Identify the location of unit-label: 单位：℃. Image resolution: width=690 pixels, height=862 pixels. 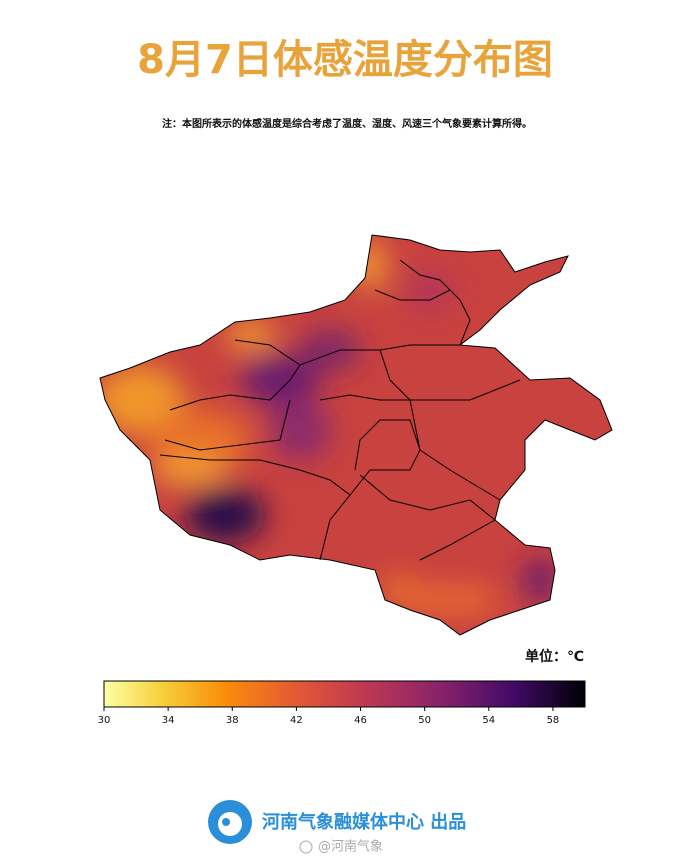
(554, 656).